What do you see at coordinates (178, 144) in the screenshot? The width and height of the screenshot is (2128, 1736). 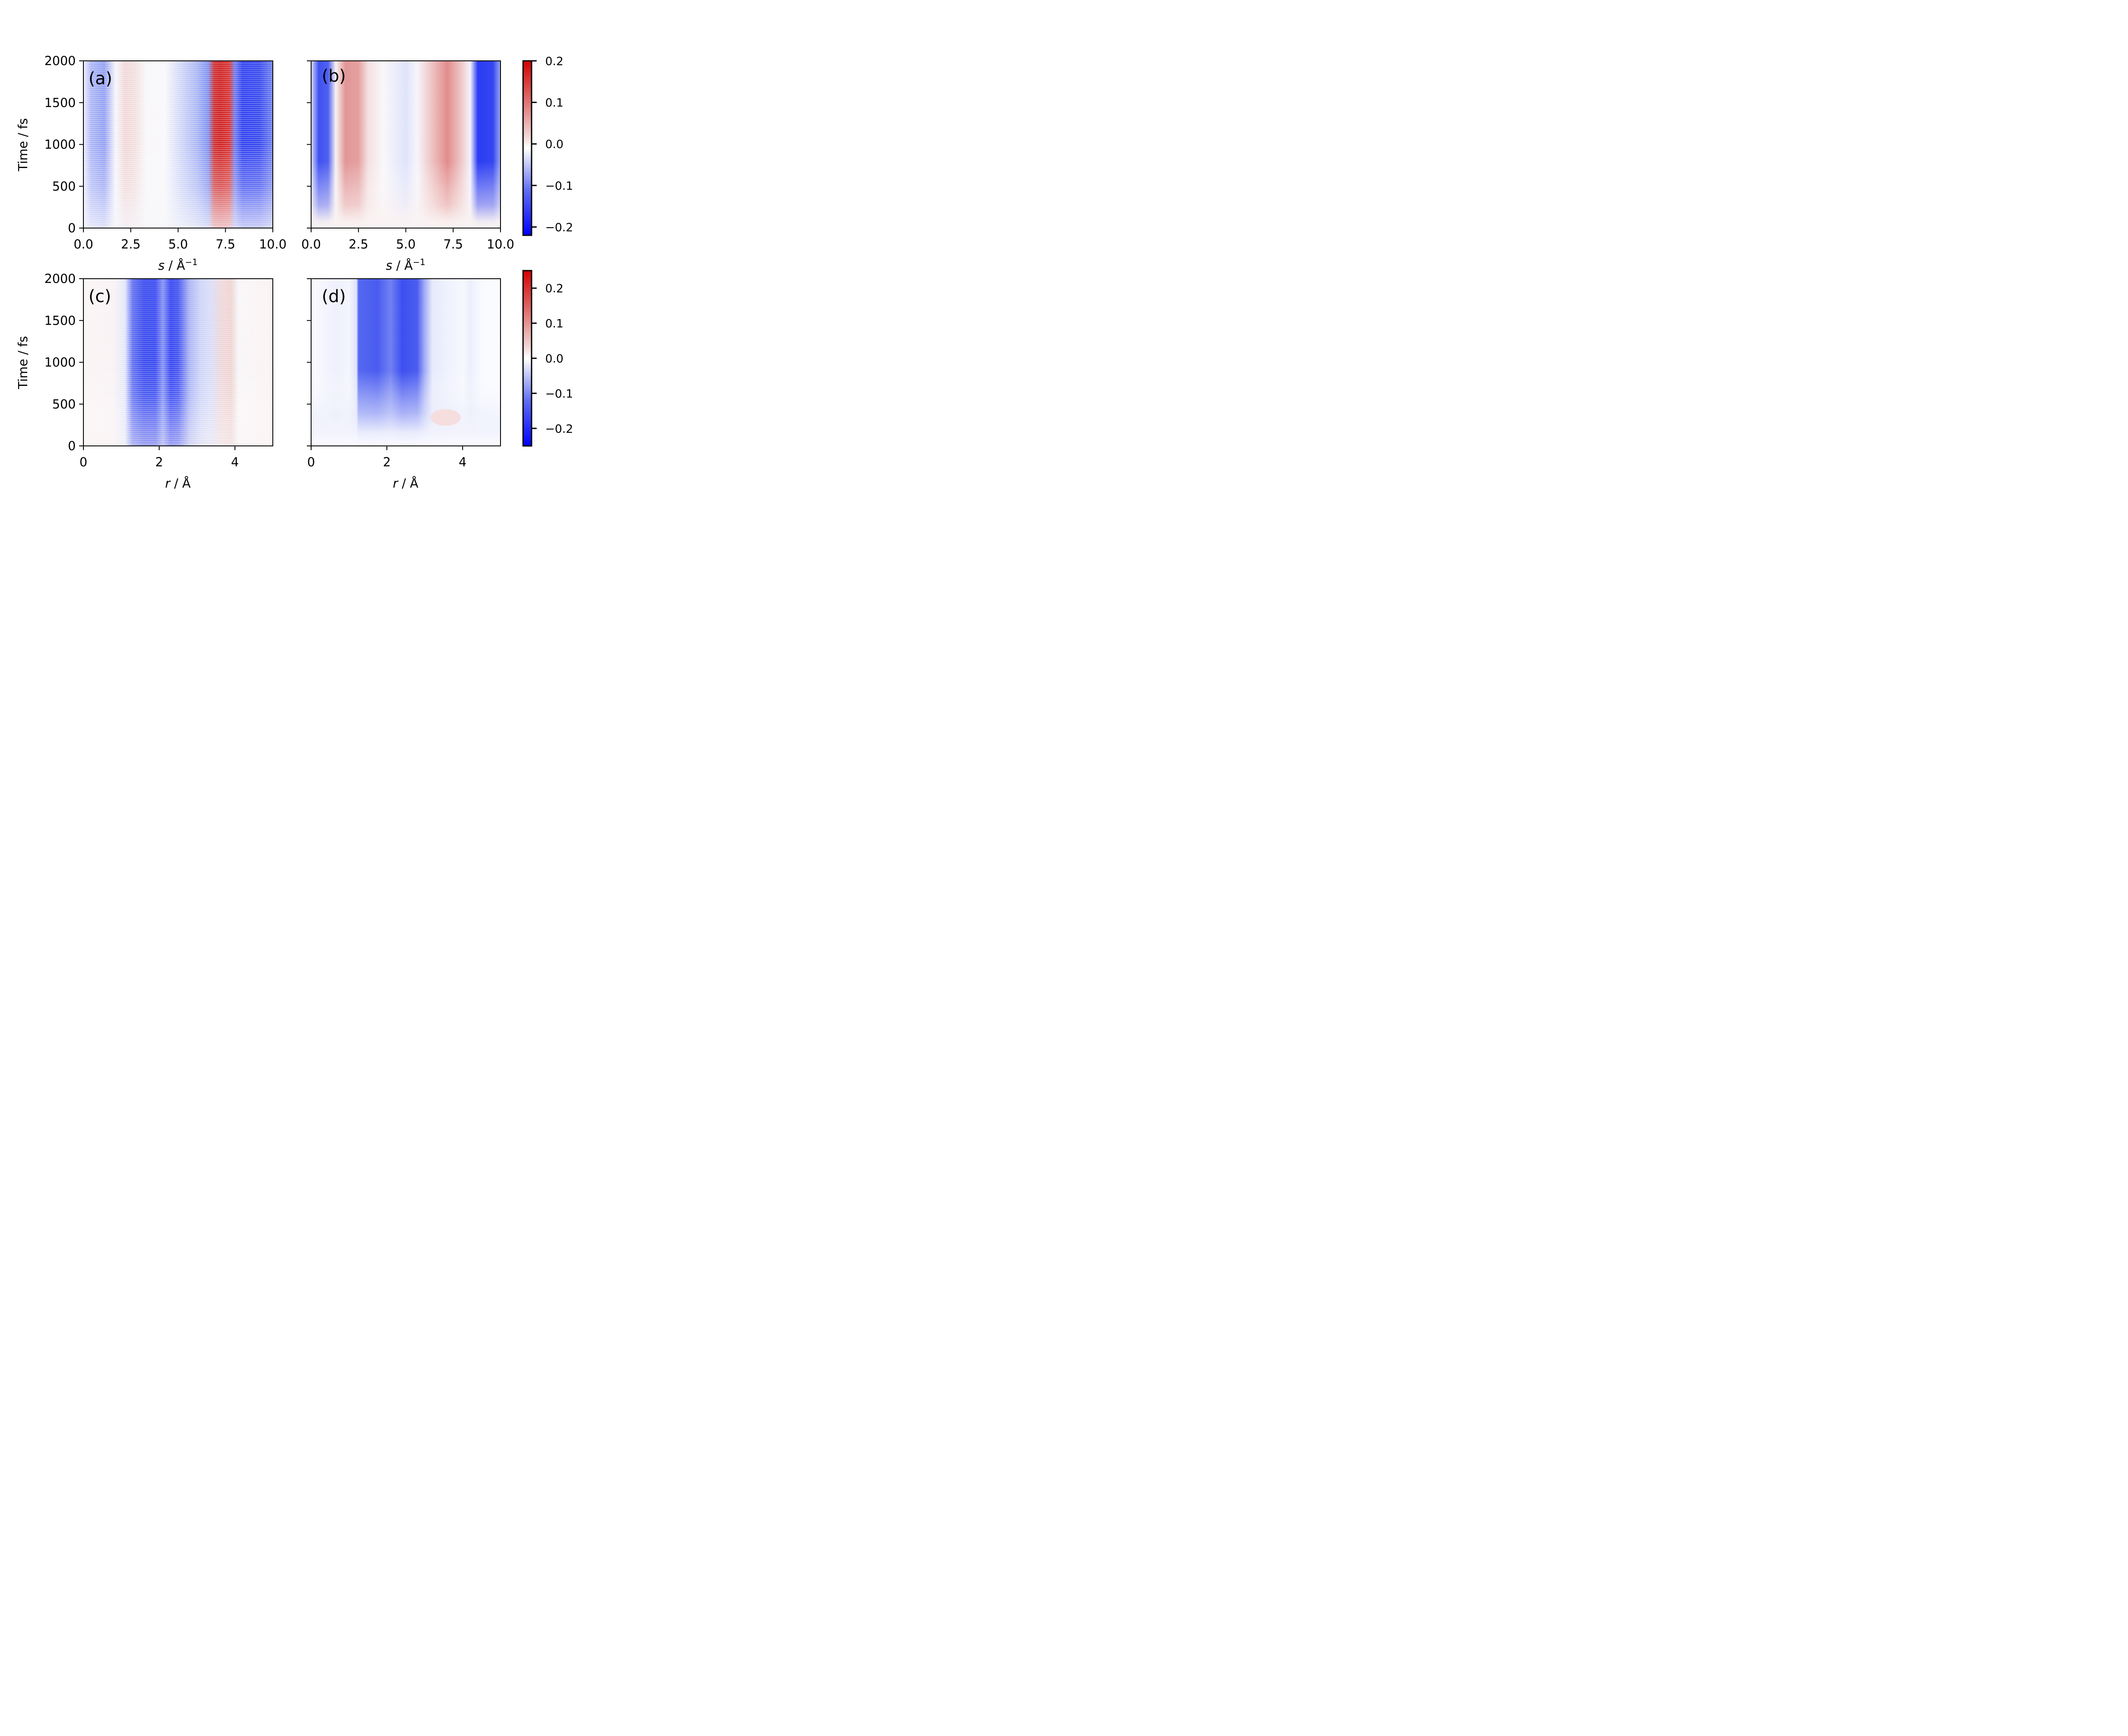 I see `heatmap-a` at bounding box center [178, 144].